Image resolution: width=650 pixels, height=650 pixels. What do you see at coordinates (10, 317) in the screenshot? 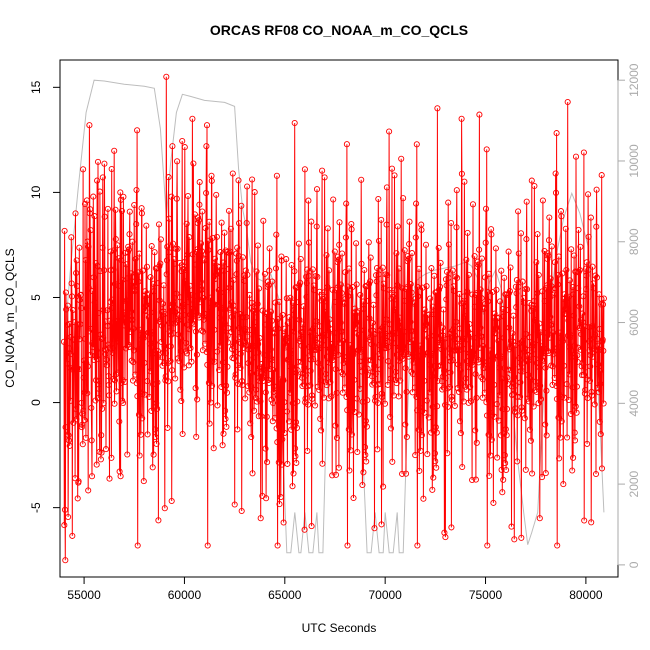
I see `y-axis-label: CO_NOAA_m_CO_QCLS` at bounding box center [10, 317].